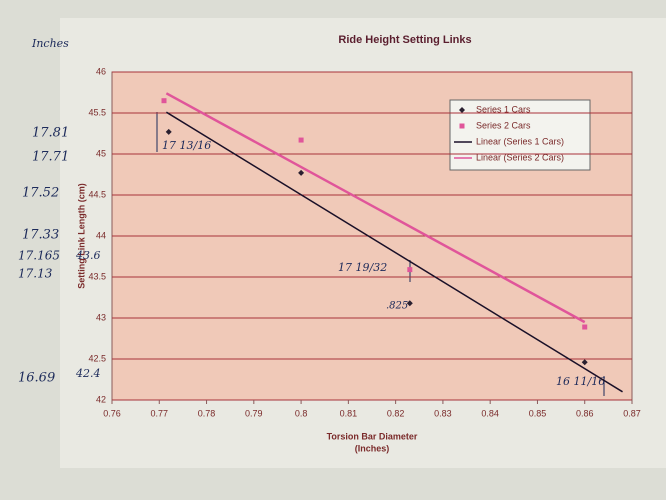  I want to click on y-tick-label: 43.5, so click(97, 276).